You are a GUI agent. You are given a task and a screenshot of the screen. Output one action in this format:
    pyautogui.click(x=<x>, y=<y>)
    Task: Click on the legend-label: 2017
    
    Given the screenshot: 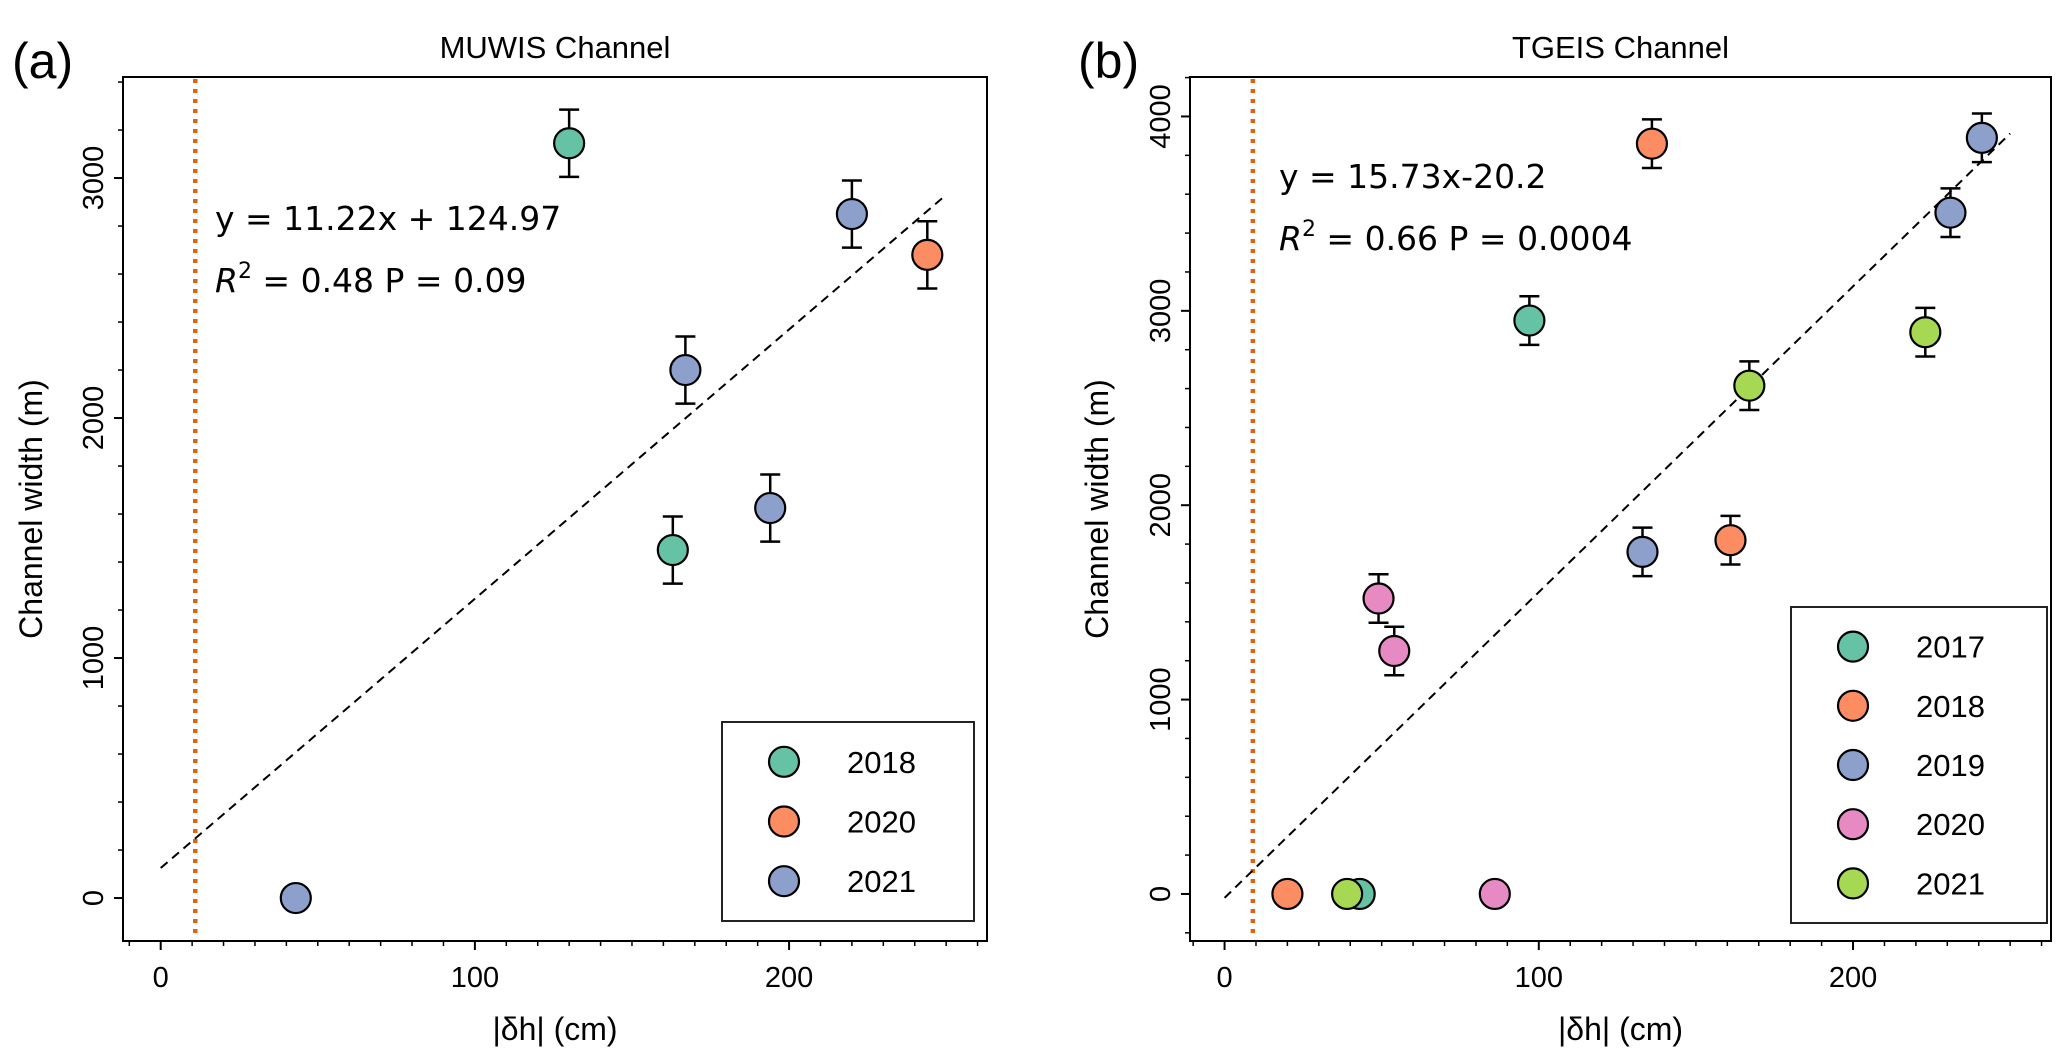 What is the action you would take?
    pyautogui.click(x=1950, y=647)
    